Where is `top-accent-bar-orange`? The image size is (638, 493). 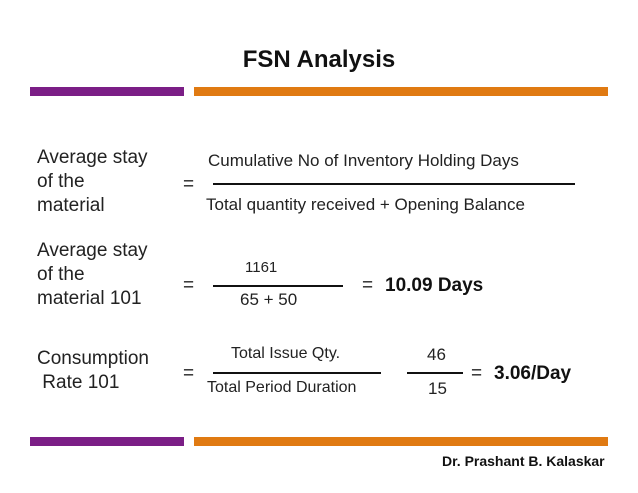 top-accent-bar-orange is located at coordinates (401, 91).